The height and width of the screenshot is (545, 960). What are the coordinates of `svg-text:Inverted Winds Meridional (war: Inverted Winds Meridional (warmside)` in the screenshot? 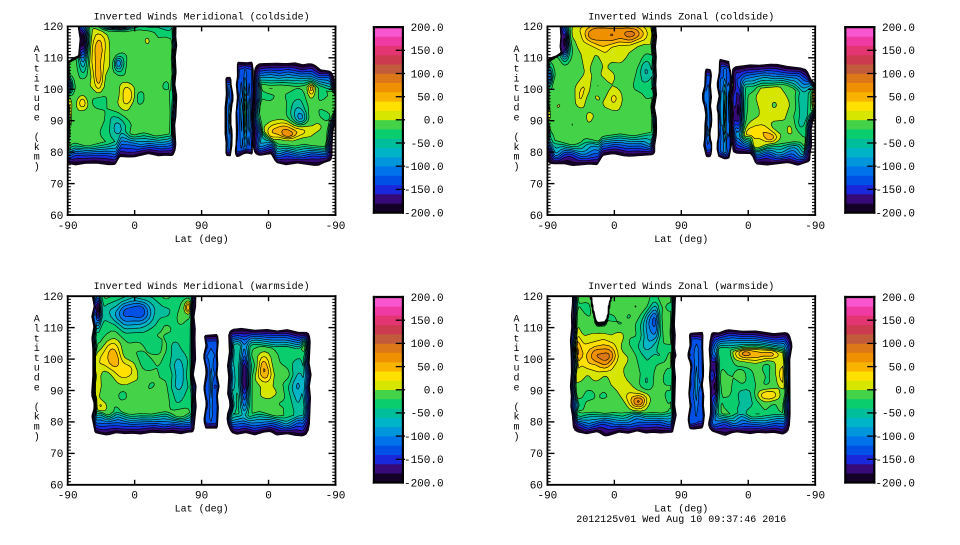 It's located at (202, 287).